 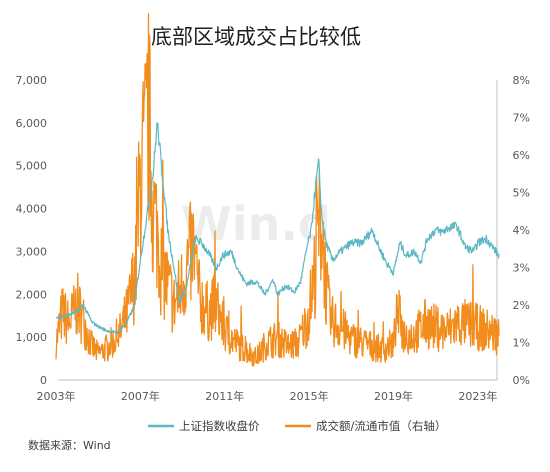 What do you see at coordinates (32, 251) in the screenshot?
I see `left-tick-label: 3,000` at bounding box center [32, 251].